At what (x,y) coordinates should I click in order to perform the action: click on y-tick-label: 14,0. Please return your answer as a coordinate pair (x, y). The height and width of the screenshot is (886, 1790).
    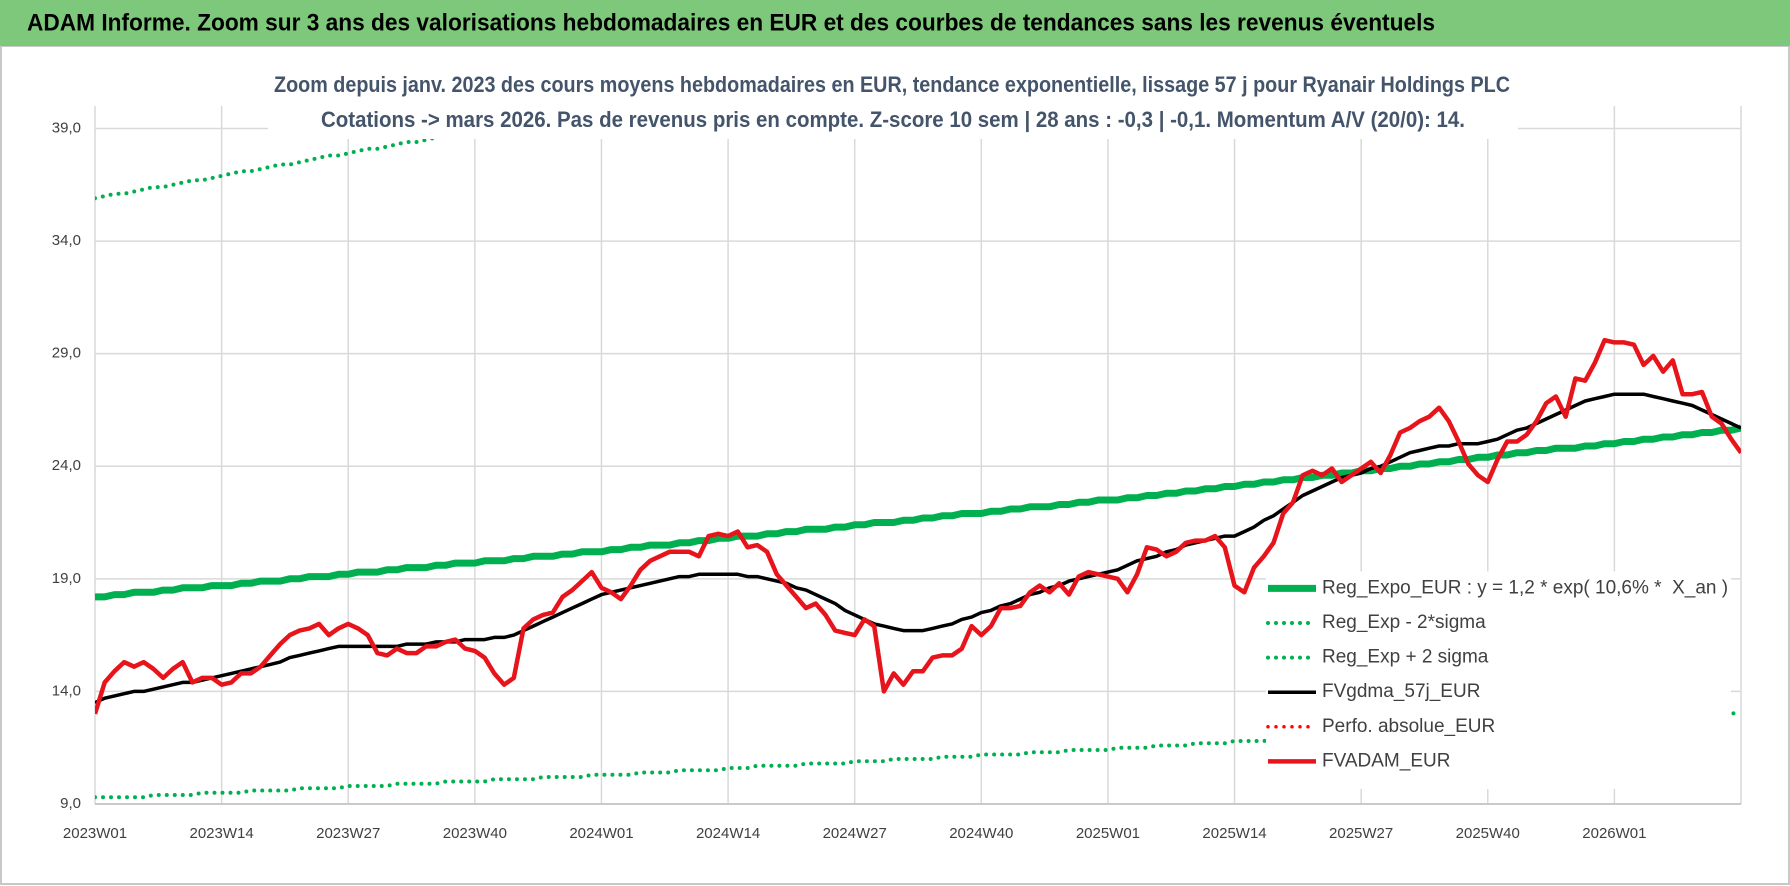
    Looking at the image, I should click on (66, 690).